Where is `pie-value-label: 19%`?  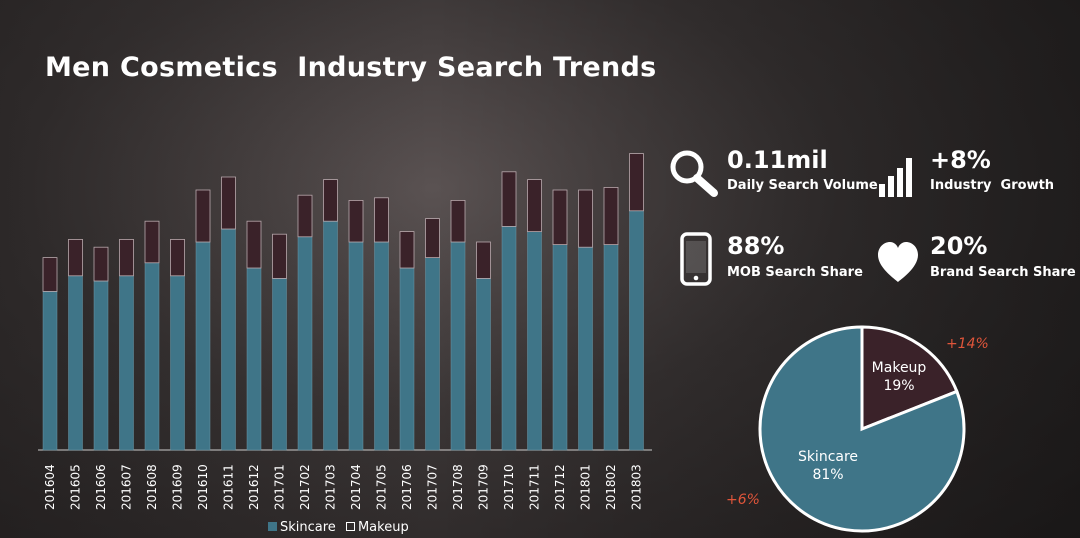 pie-value-label: 19% is located at coordinates (898, 386).